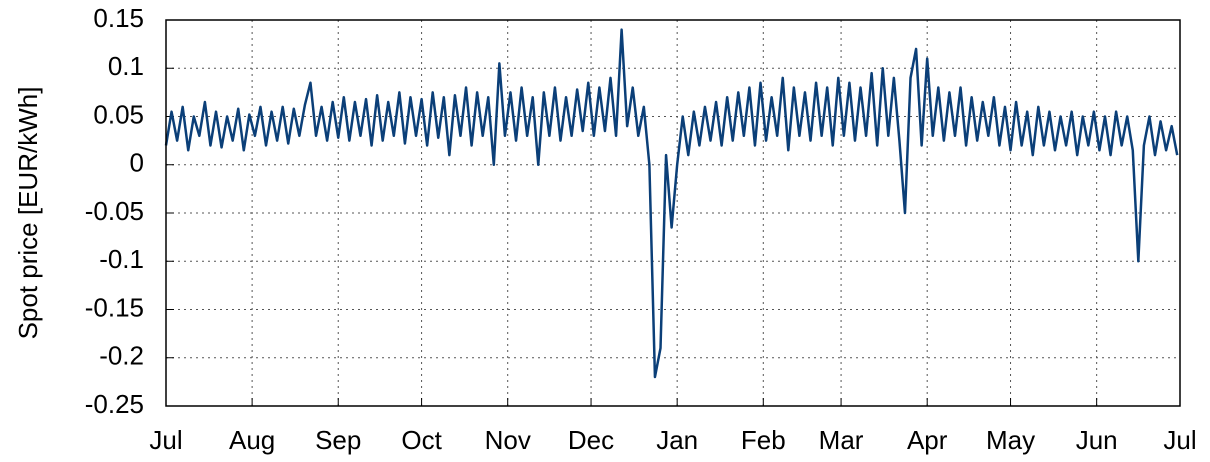 Image resolution: width=1210 pixels, height=462 pixels. What do you see at coordinates (1010, 440) in the screenshot?
I see `x-tick-label: May` at bounding box center [1010, 440].